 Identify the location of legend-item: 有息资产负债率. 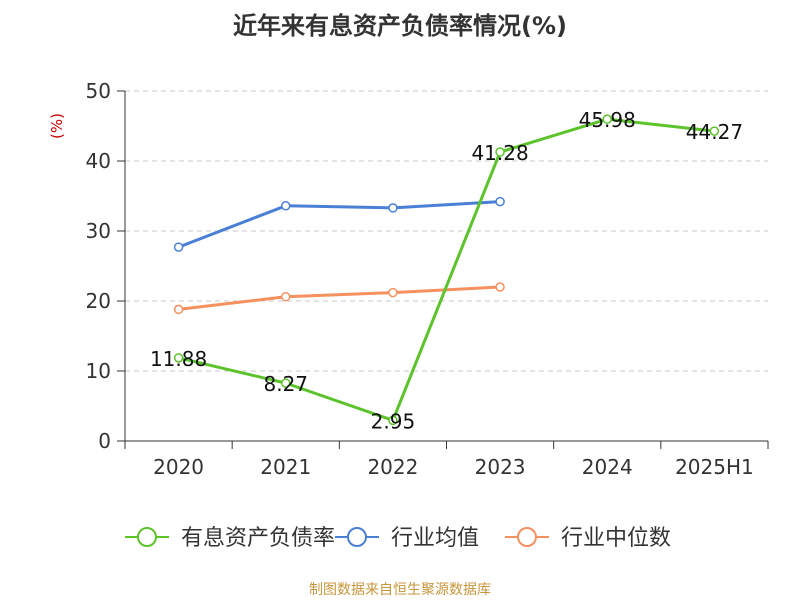
(230, 538).